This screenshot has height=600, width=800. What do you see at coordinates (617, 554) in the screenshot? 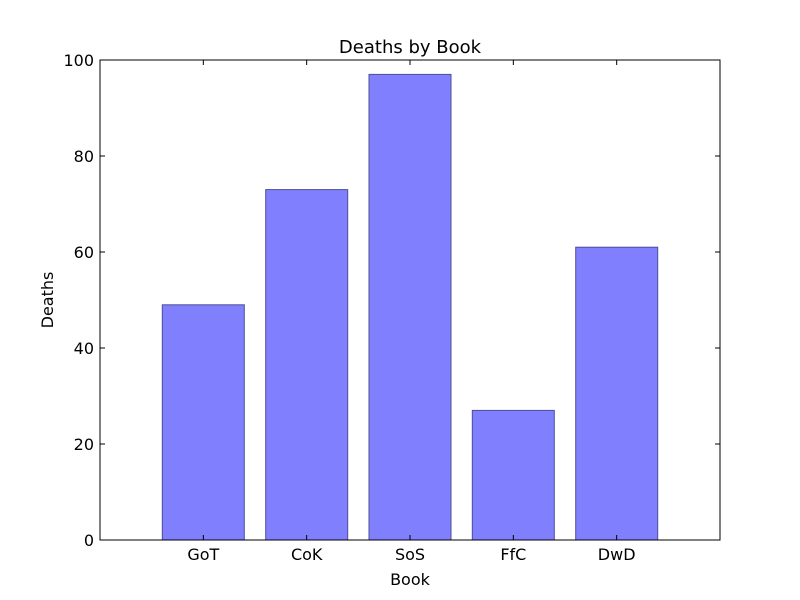
I see `x-tick-label-dwd: DwD` at bounding box center [617, 554].